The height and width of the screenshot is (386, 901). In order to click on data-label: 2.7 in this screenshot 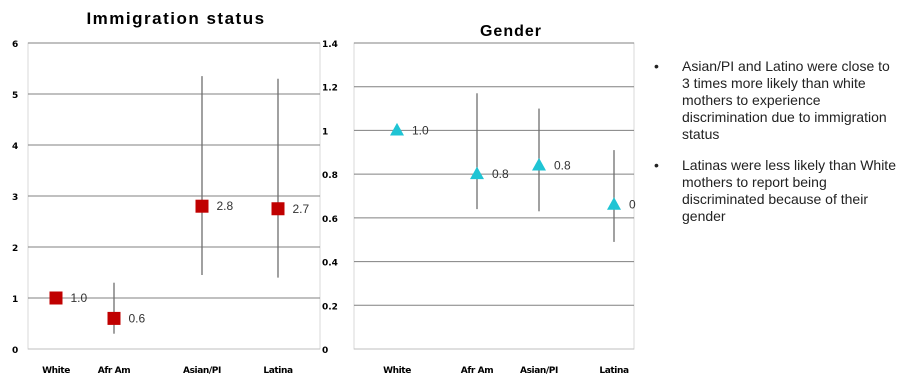, I will do `click(301, 209)`.